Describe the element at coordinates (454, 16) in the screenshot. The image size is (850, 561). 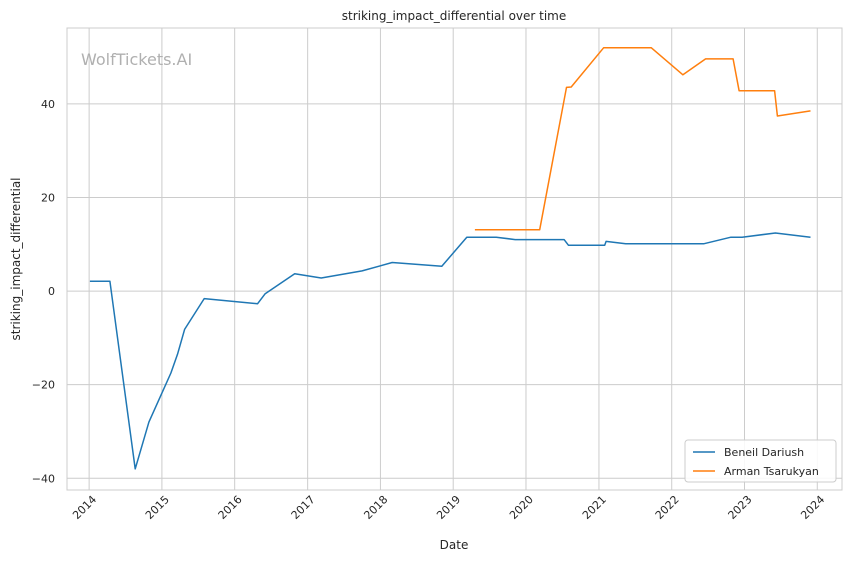
I see `chart-title: striking_impact_differential over time` at that location.